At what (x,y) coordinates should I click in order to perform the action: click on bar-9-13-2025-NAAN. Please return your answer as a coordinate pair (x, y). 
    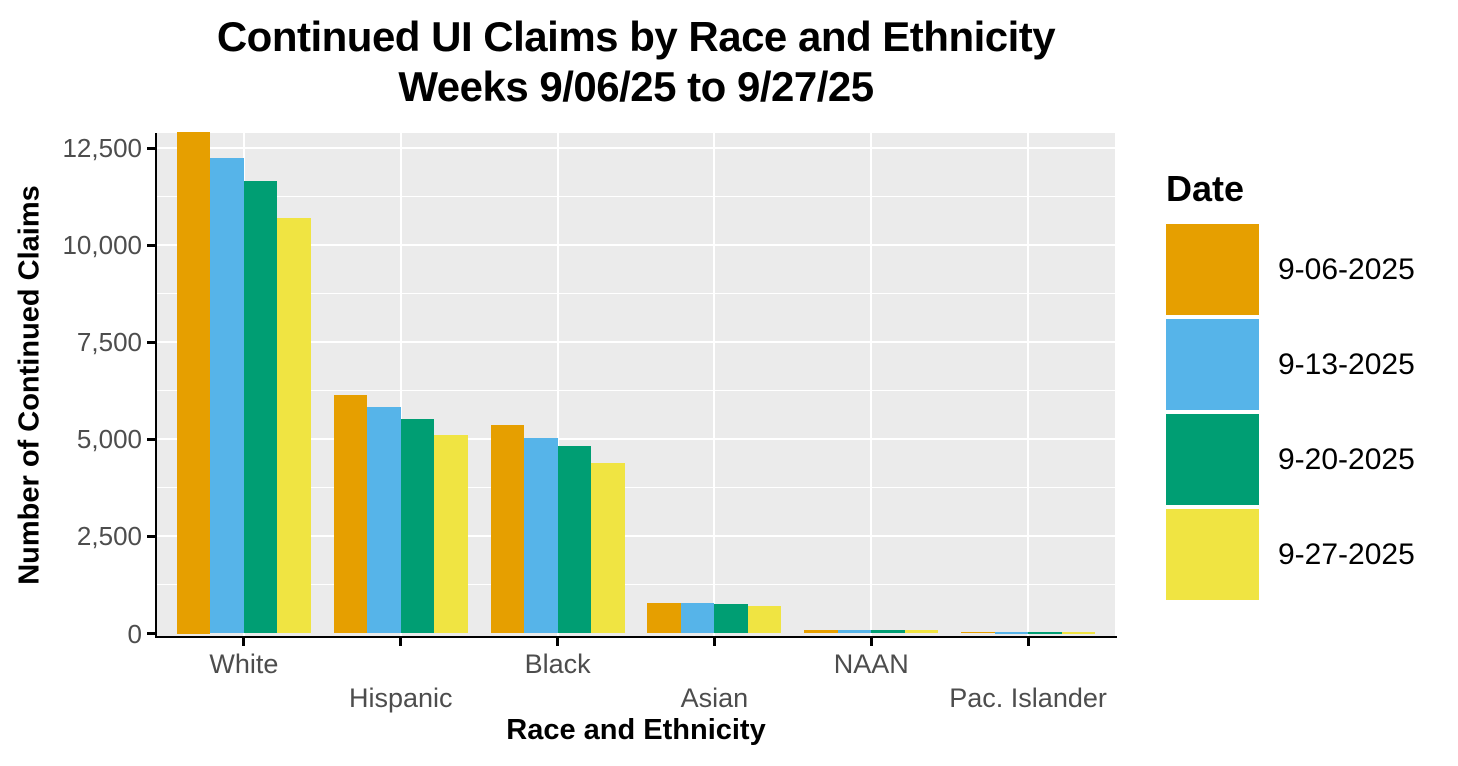
    Looking at the image, I should click on (854, 631).